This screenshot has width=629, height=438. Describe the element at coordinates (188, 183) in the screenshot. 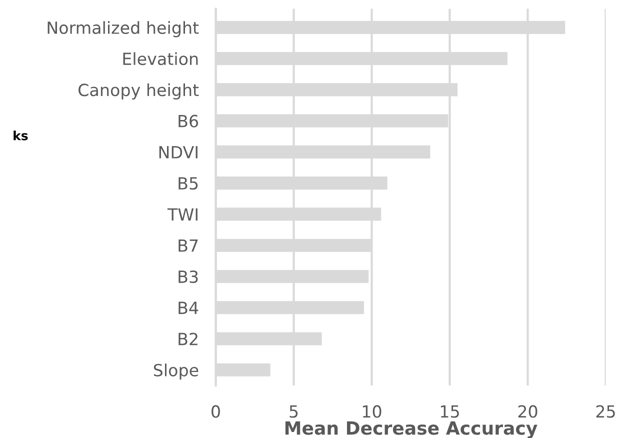

I see `y-tick-label: B5` at that location.